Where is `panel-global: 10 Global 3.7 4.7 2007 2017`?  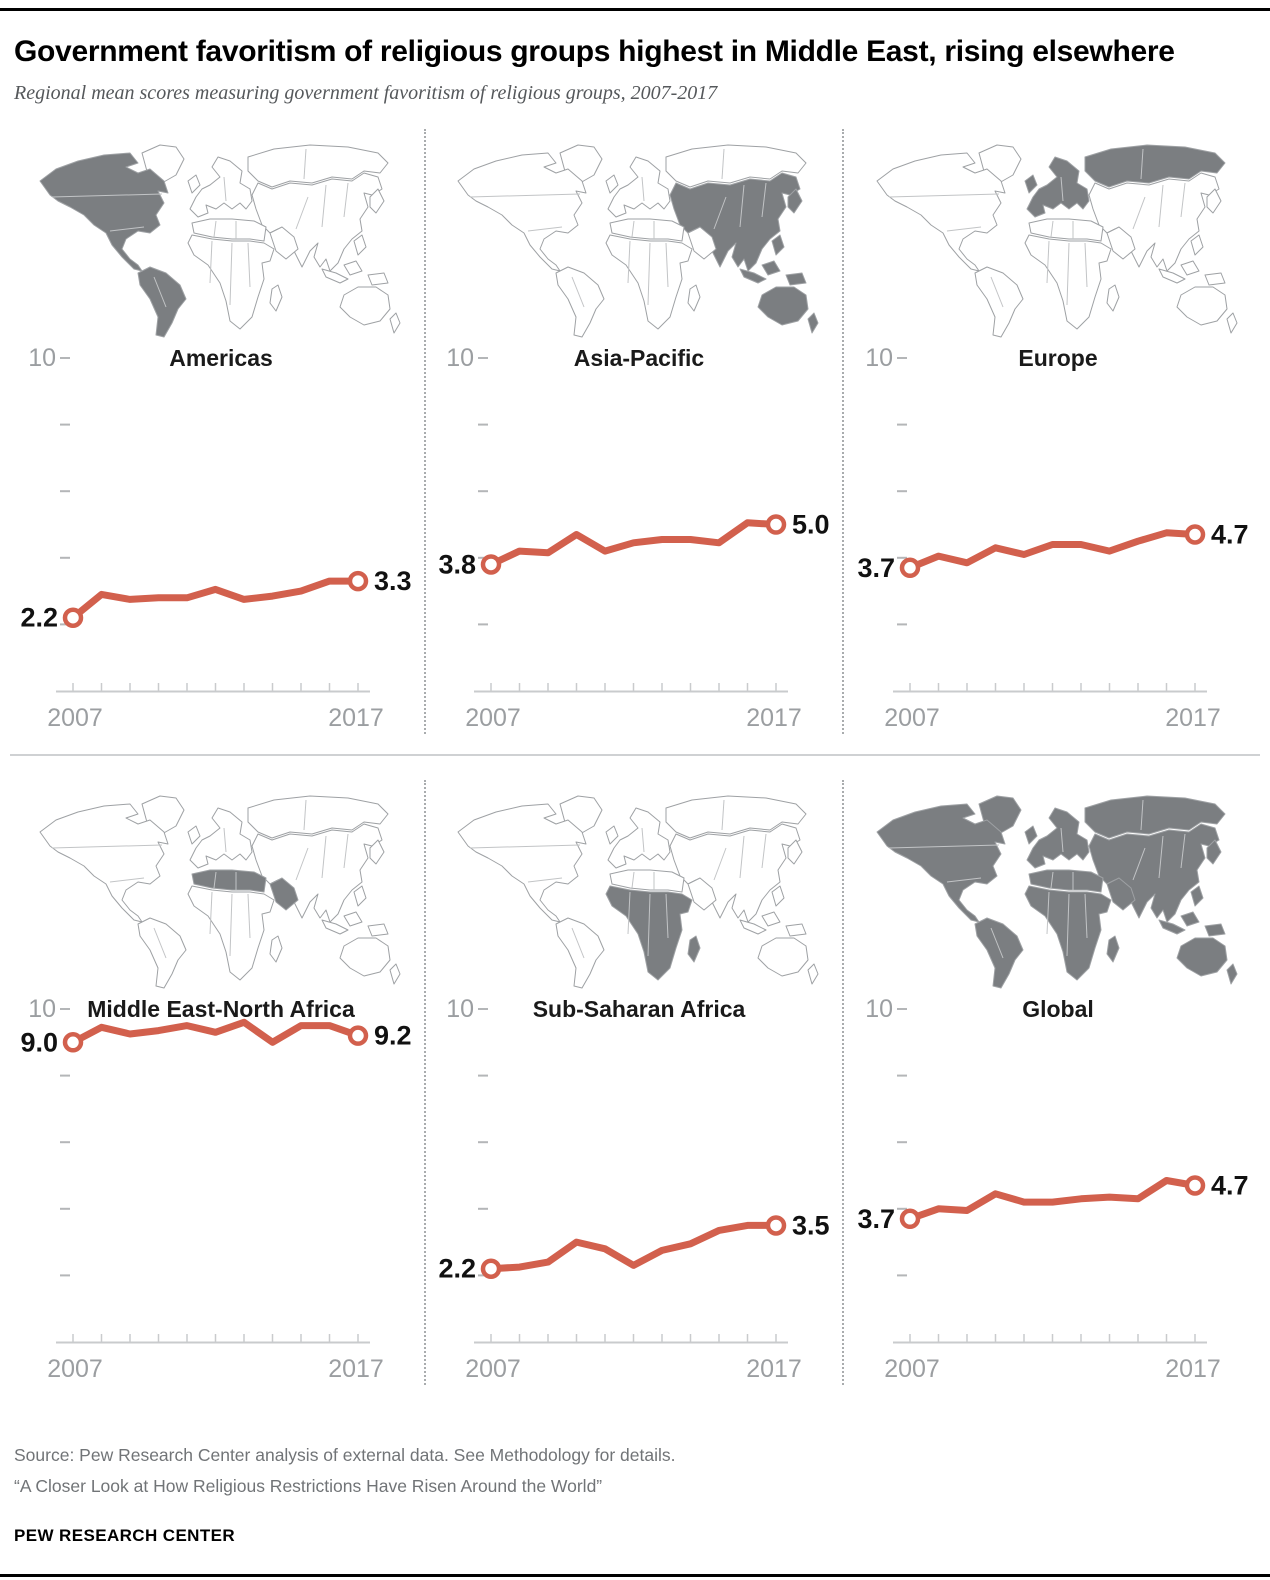 panel-global: 10 Global 3.7 4.7 2007 2017 is located at coordinates (1053, 1082).